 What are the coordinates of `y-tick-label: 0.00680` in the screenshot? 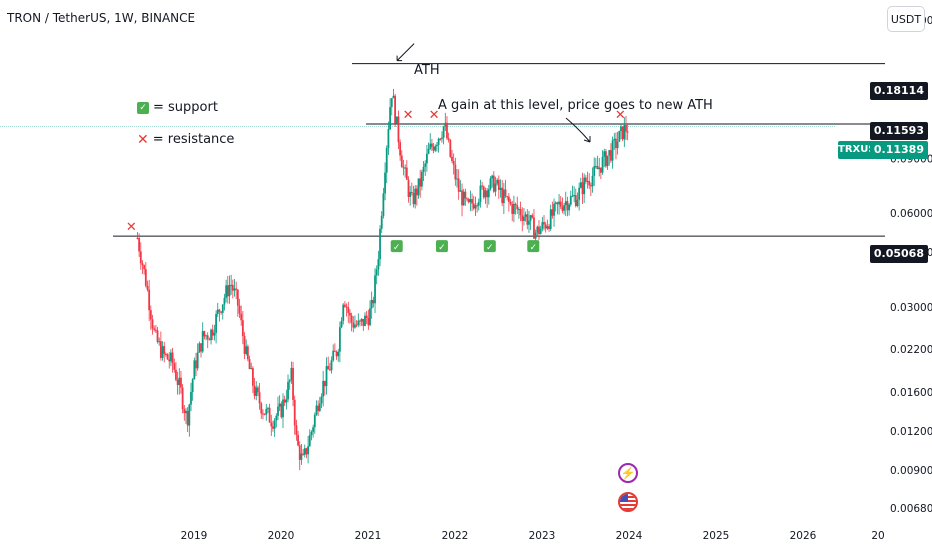 It's located at (911, 509).